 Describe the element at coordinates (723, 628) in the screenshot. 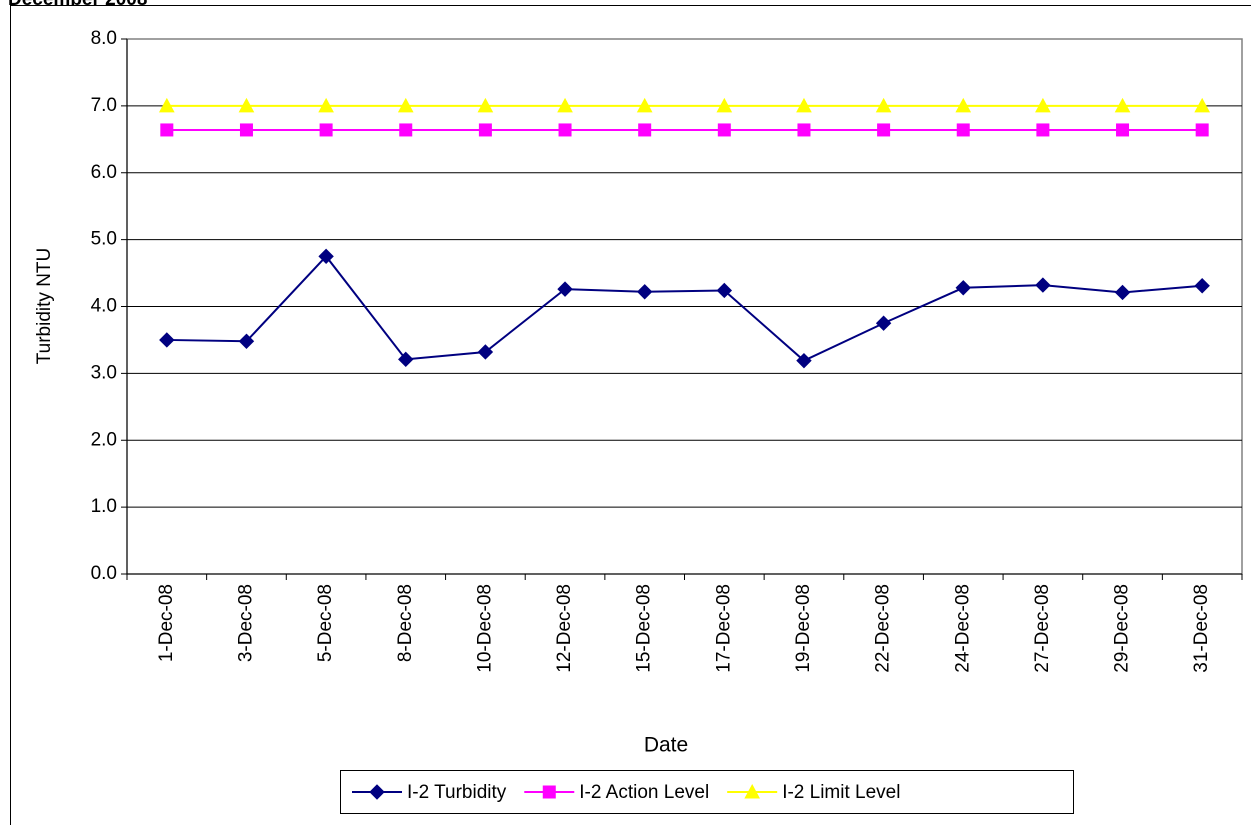

I see `x-tick-label: 17-Dec-08` at that location.